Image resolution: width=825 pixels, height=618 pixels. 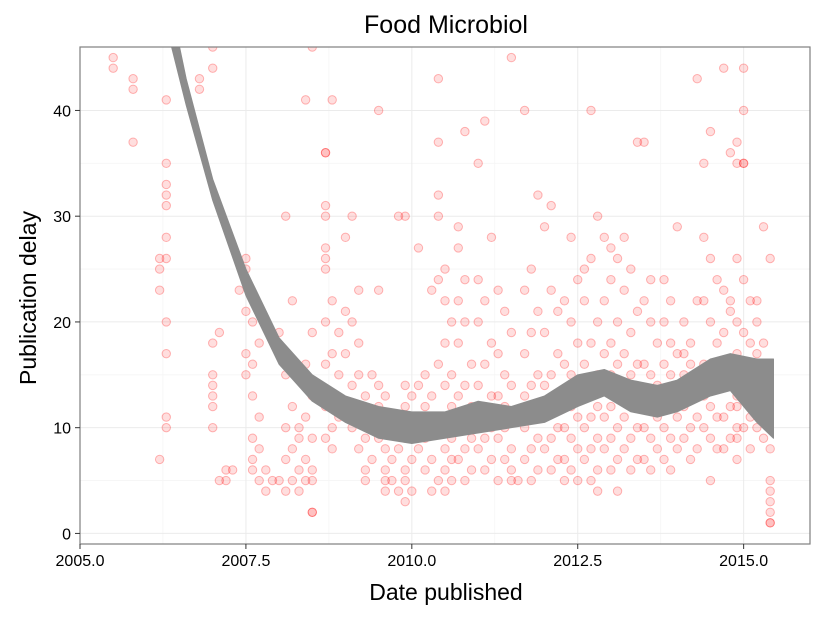 I want to click on y-tick-label: 20, so click(x=62, y=323).